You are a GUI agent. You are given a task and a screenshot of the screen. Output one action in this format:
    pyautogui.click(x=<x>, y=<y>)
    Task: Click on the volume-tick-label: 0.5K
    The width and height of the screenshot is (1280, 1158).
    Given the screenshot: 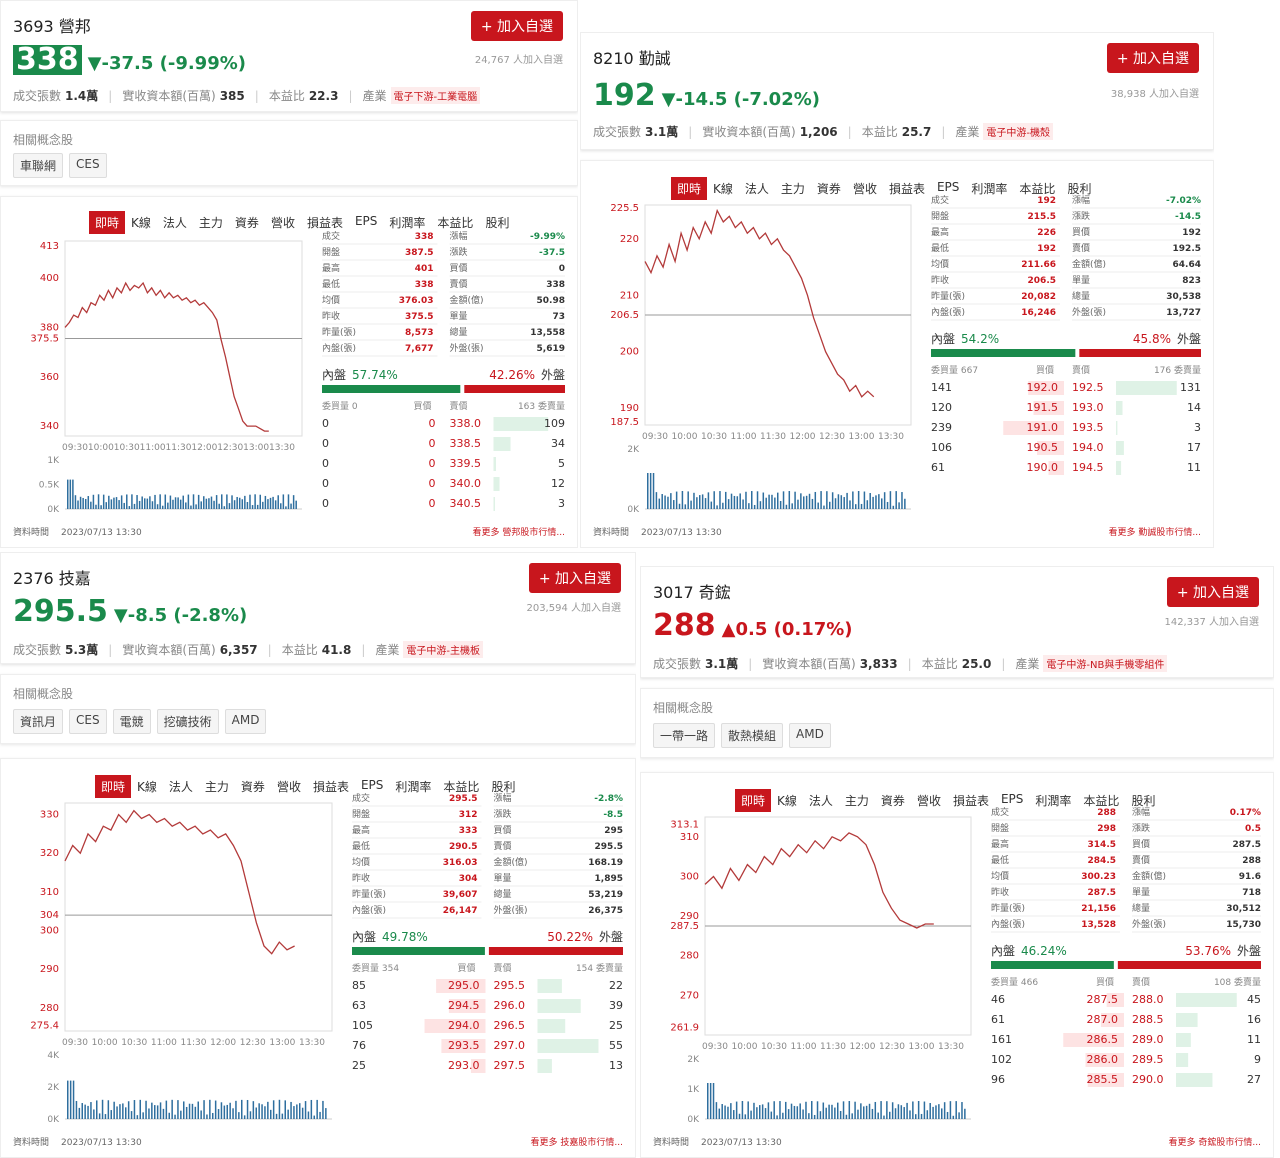 What is the action you would take?
    pyautogui.click(x=49, y=486)
    